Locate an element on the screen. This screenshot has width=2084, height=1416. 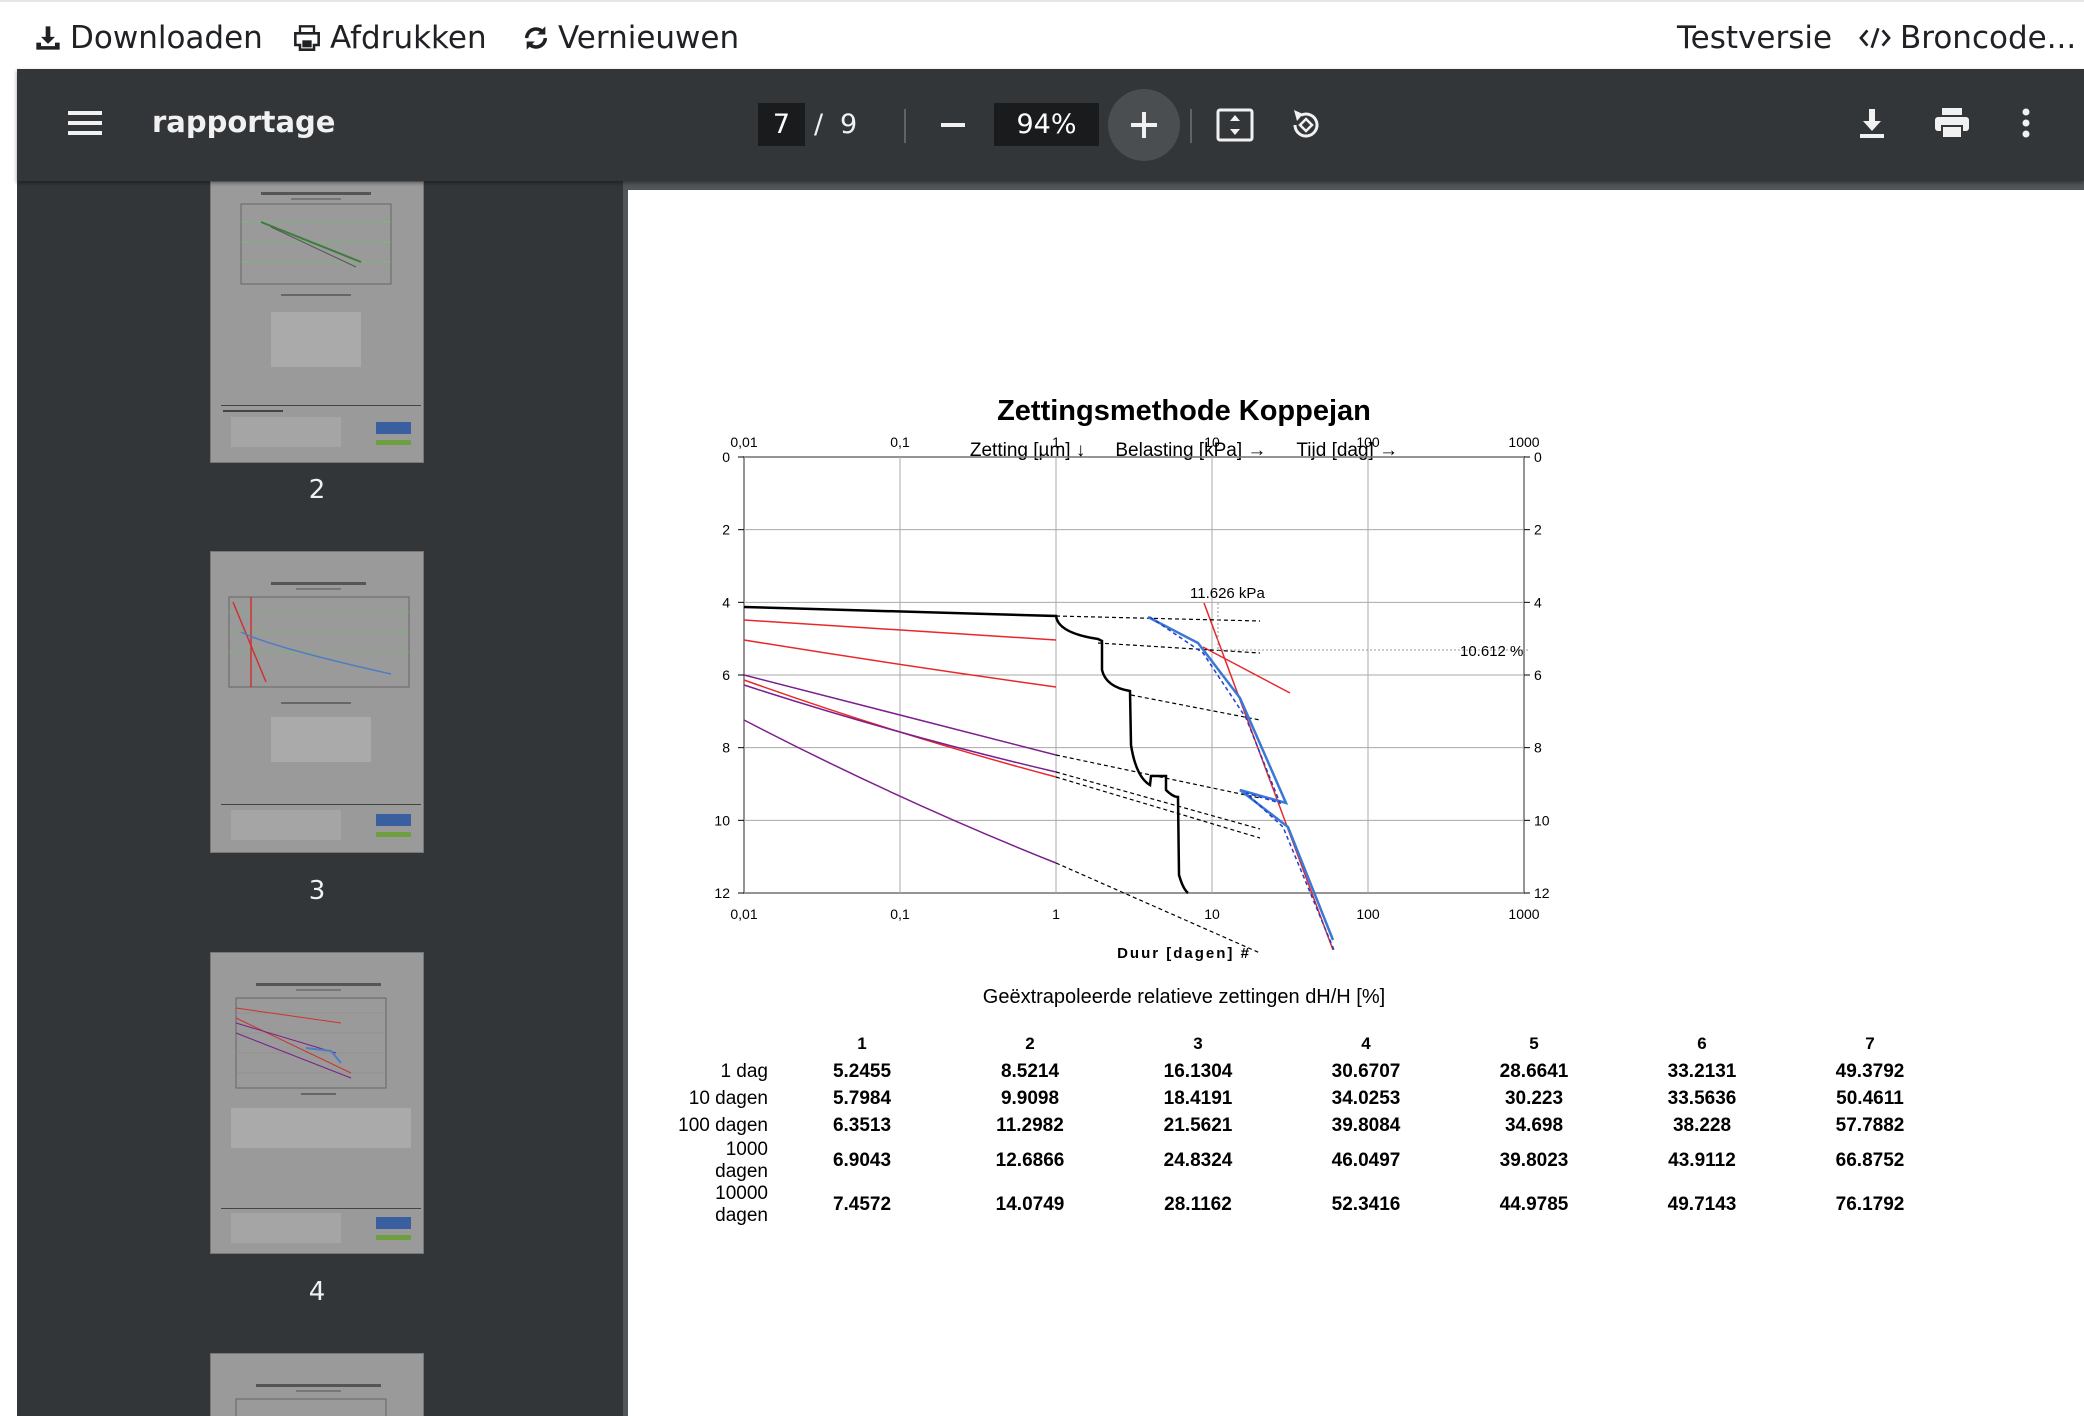
thumbnail-page-label: 2 is located at coordinates (317, 490).